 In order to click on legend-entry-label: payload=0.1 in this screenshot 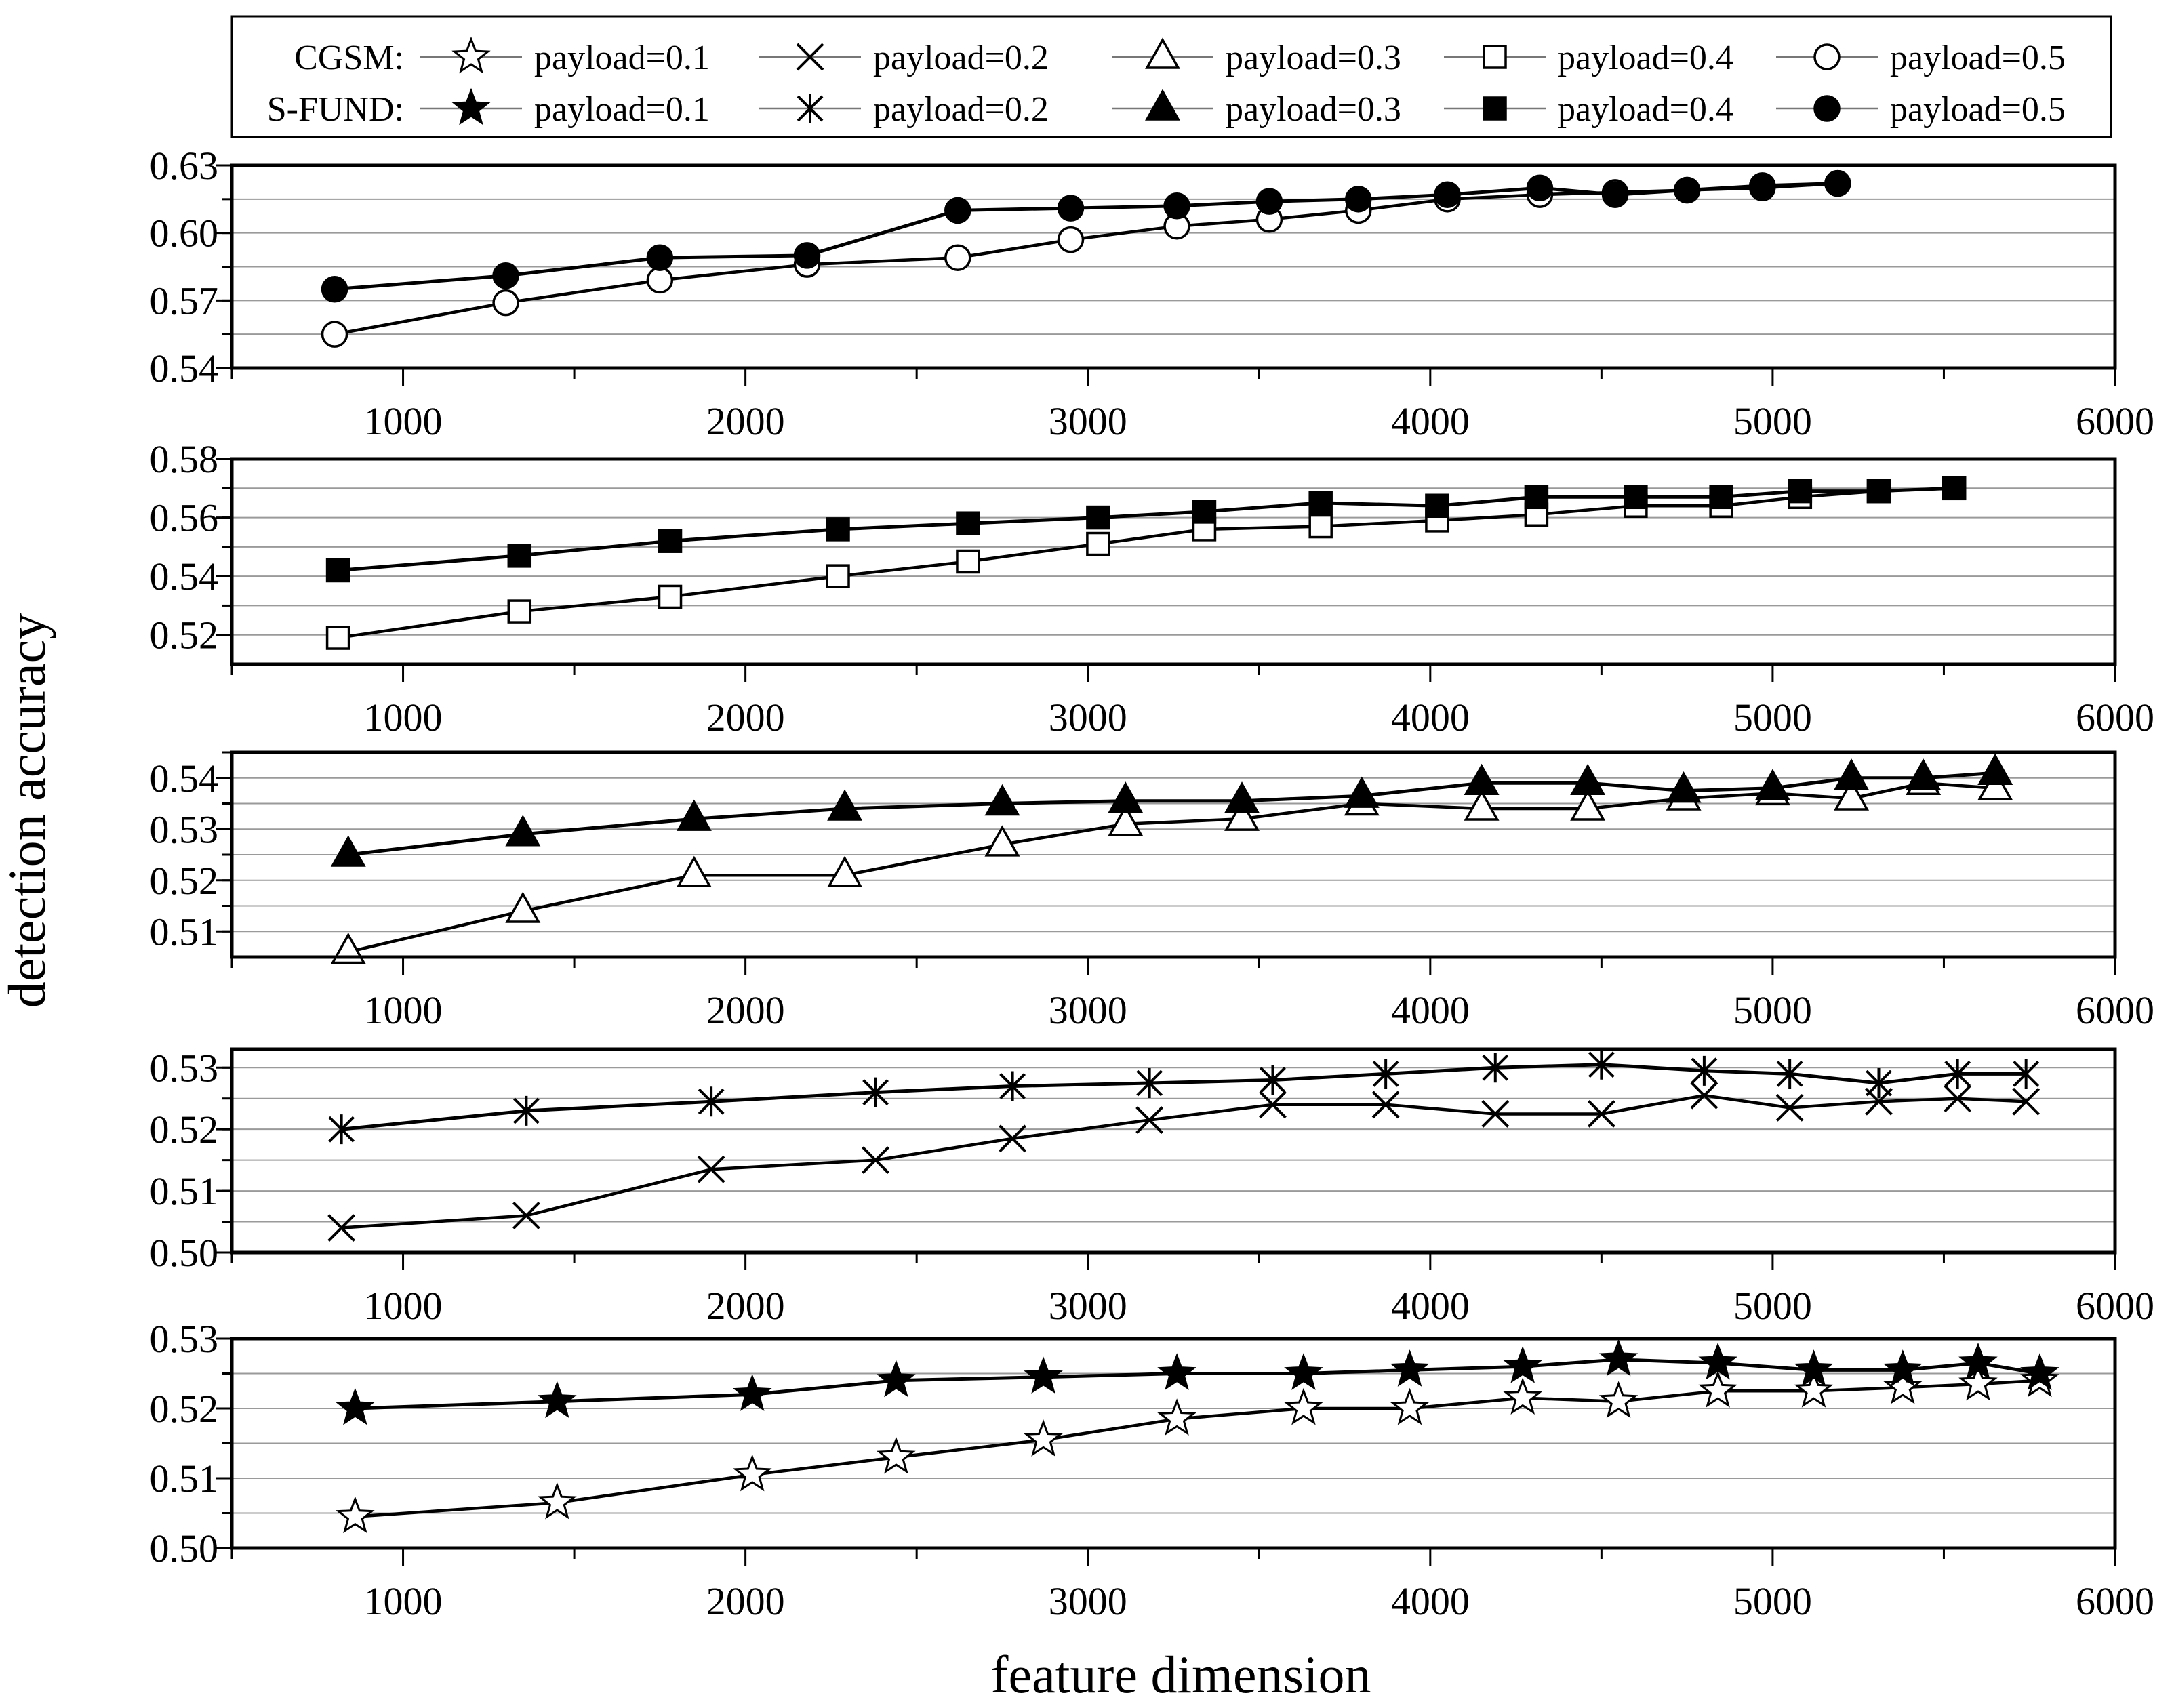, I will do `click(622, 110)`.